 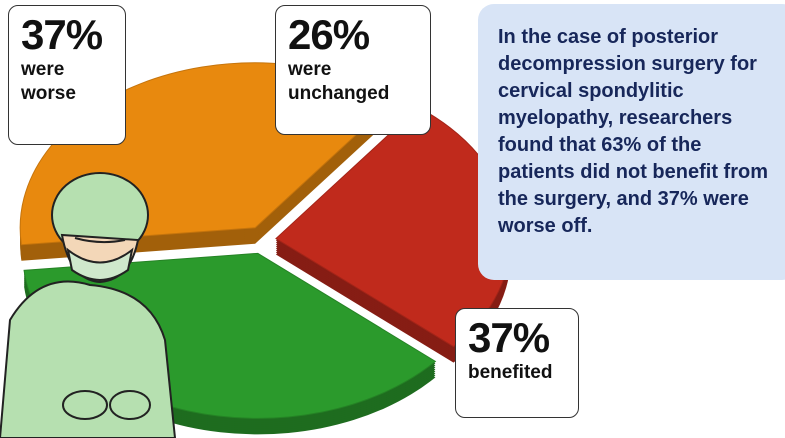 I want to click on label-box: 37% benefited, so click(x=517, y=363).